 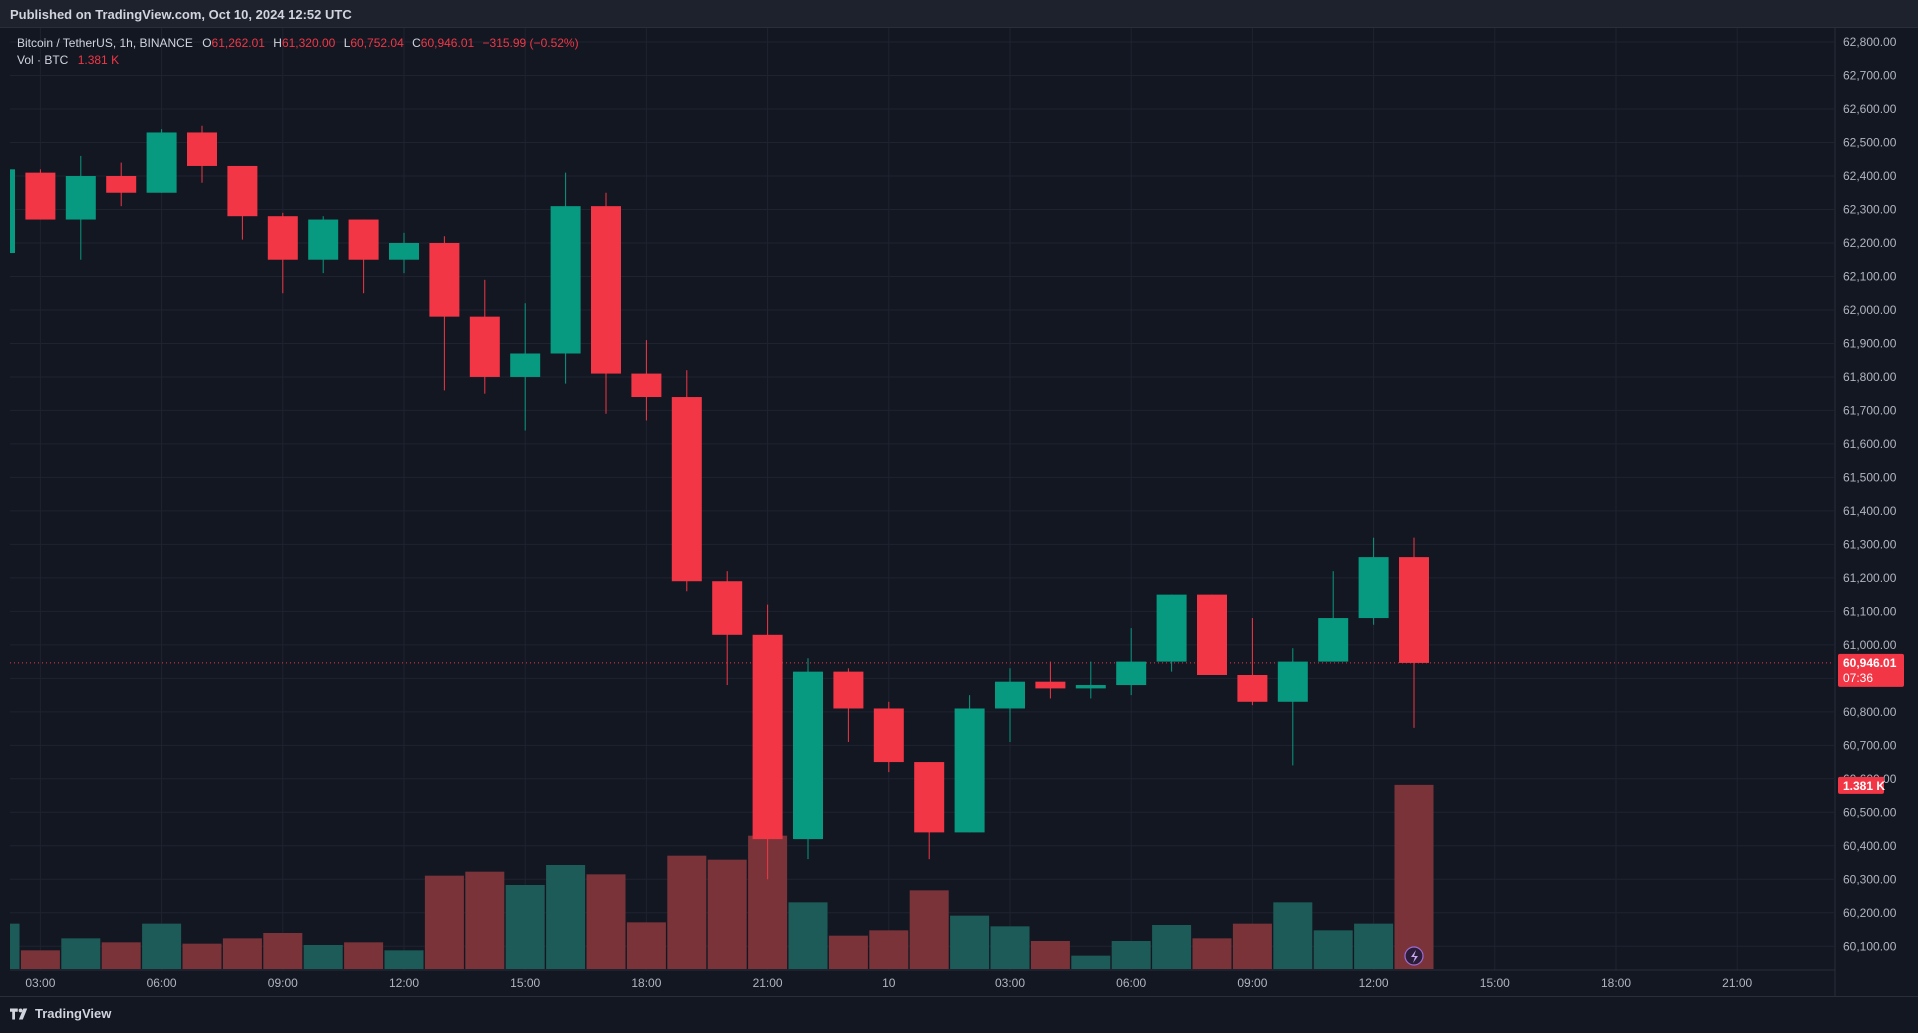 What do you see at coordinates (1870, 578) in the screenshot?
I see `y-tick-label: 61,200.00` at bounding box center [1870, 578].